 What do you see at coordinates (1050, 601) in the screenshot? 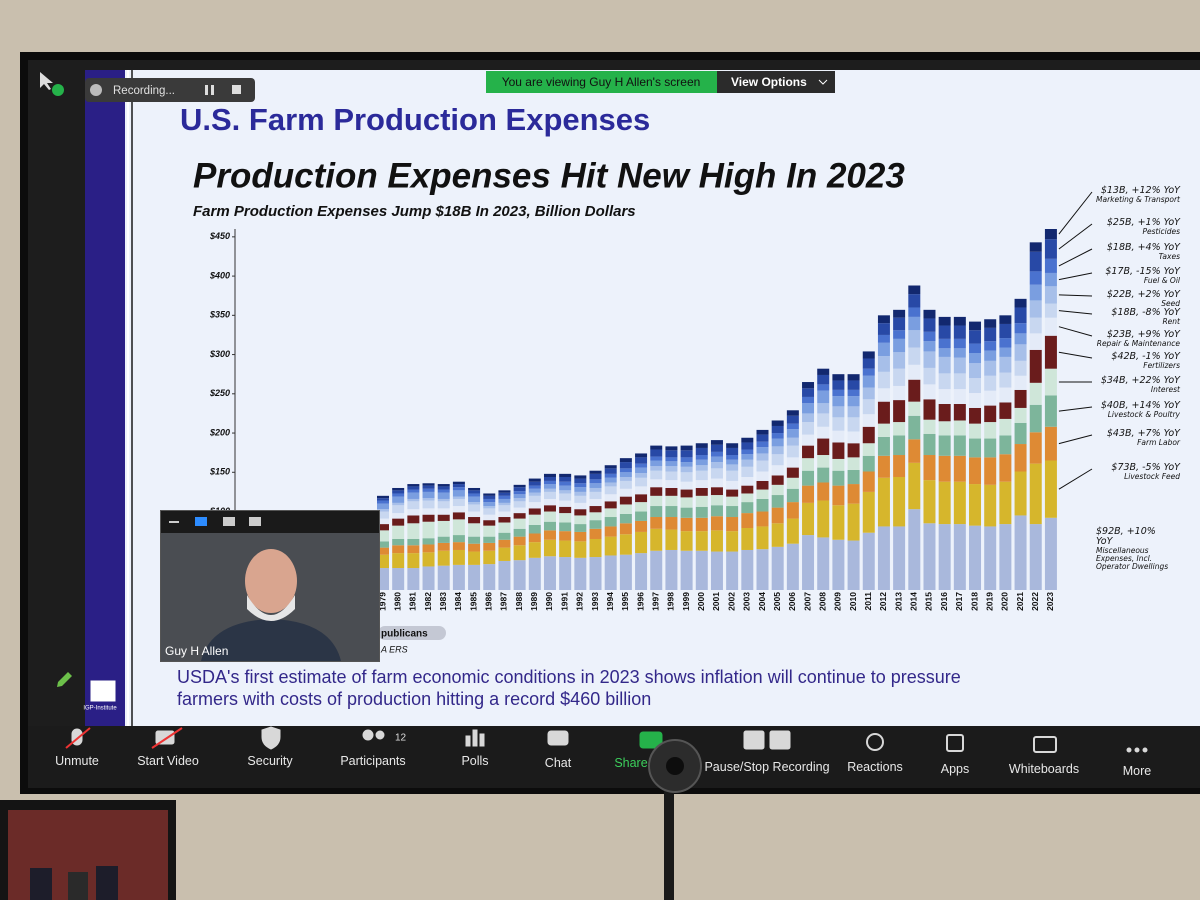
I see `x-tick-label: 2023` at bounding box center [1050, 601].